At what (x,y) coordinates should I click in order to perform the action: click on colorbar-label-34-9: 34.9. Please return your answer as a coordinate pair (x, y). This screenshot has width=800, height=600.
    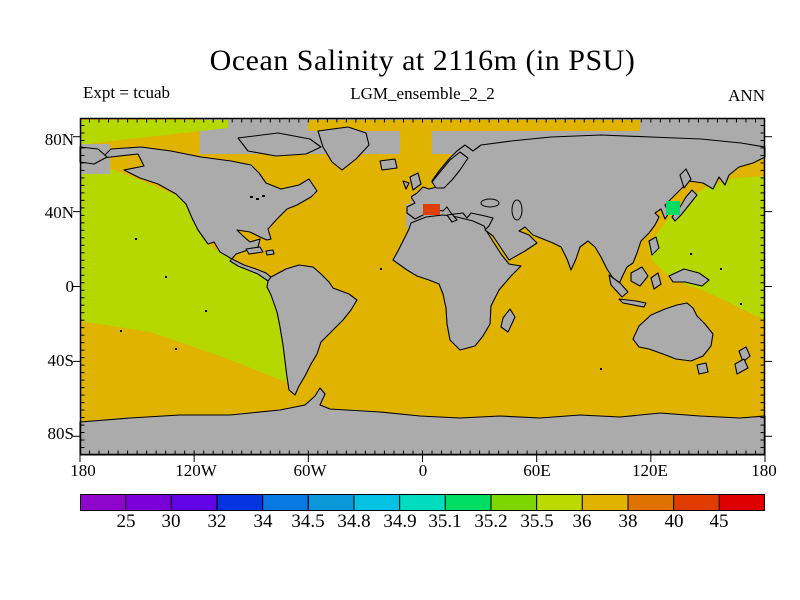
    Looking at the image, I should click on (400, 521).